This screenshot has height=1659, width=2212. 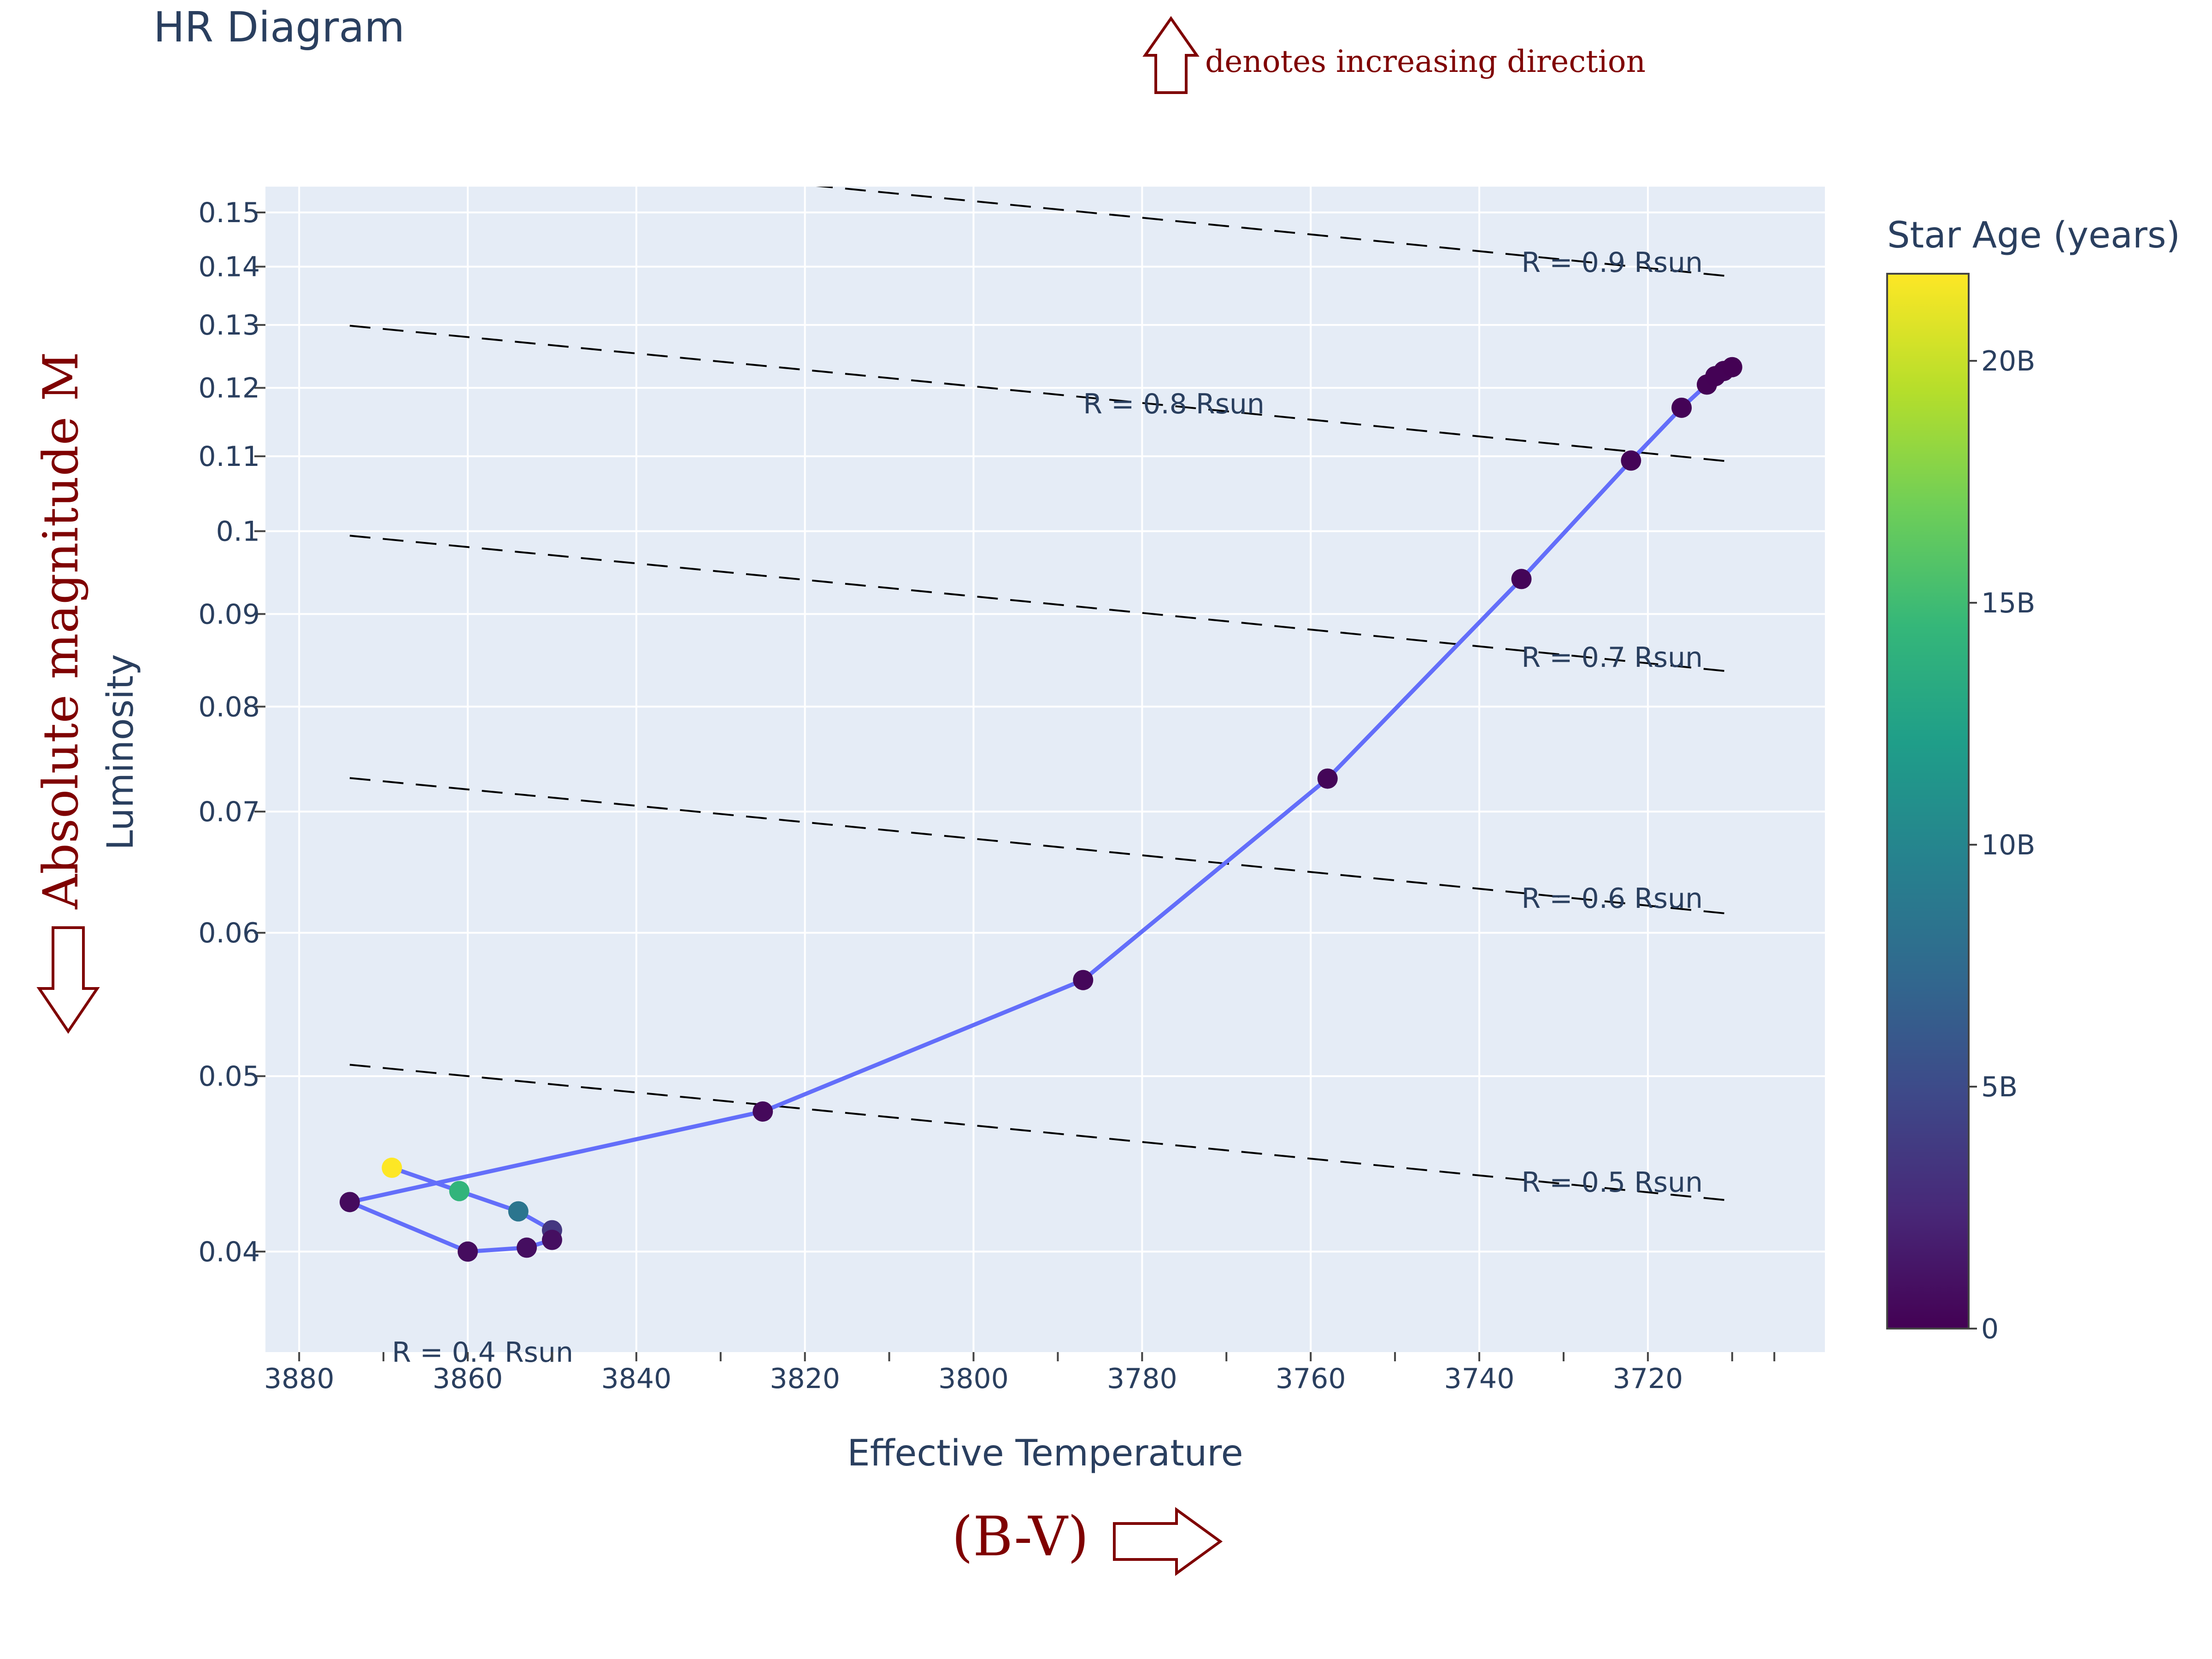 What do you see at coordinates (1479, 1379) in the screenshot?
I see `x-tick-label: 3740` at bounding box center [1479, 1379].